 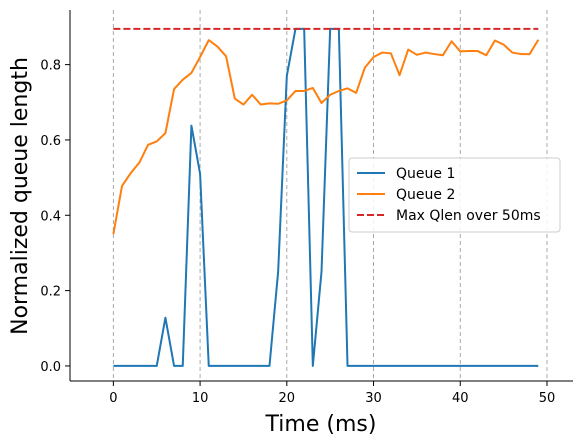 I want to click on legend-label: Max Qlen over 50ms, so click(x=468, y=216).